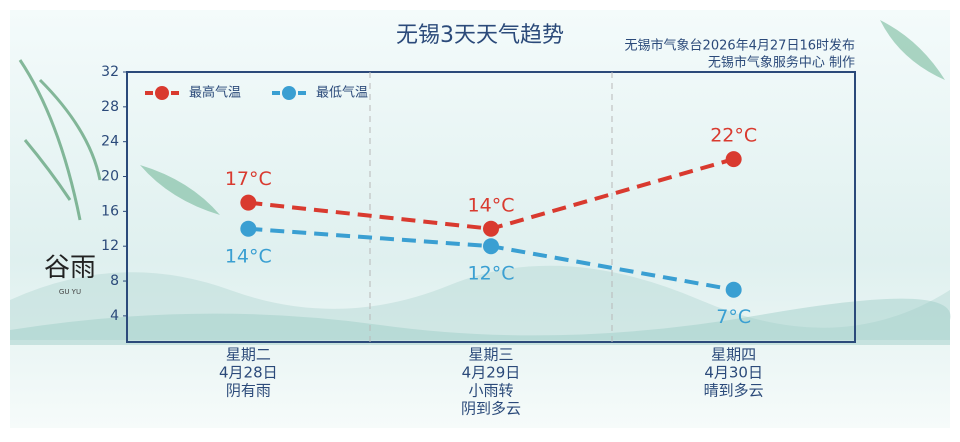 This screenshot has width=960, height=442. Describe the element at coordinates (733, 355) in the screenshot. I see `x-tick-label: 星期四` at that location.